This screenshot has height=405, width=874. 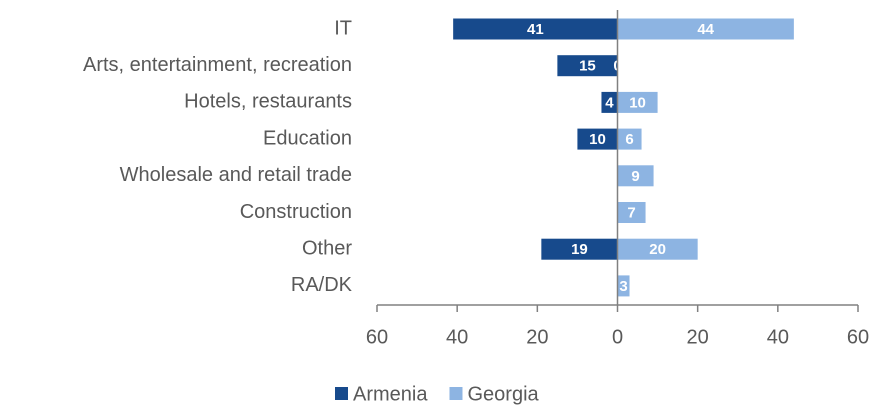 I want to click on category-label: Construction, so click(x=296, y=212).